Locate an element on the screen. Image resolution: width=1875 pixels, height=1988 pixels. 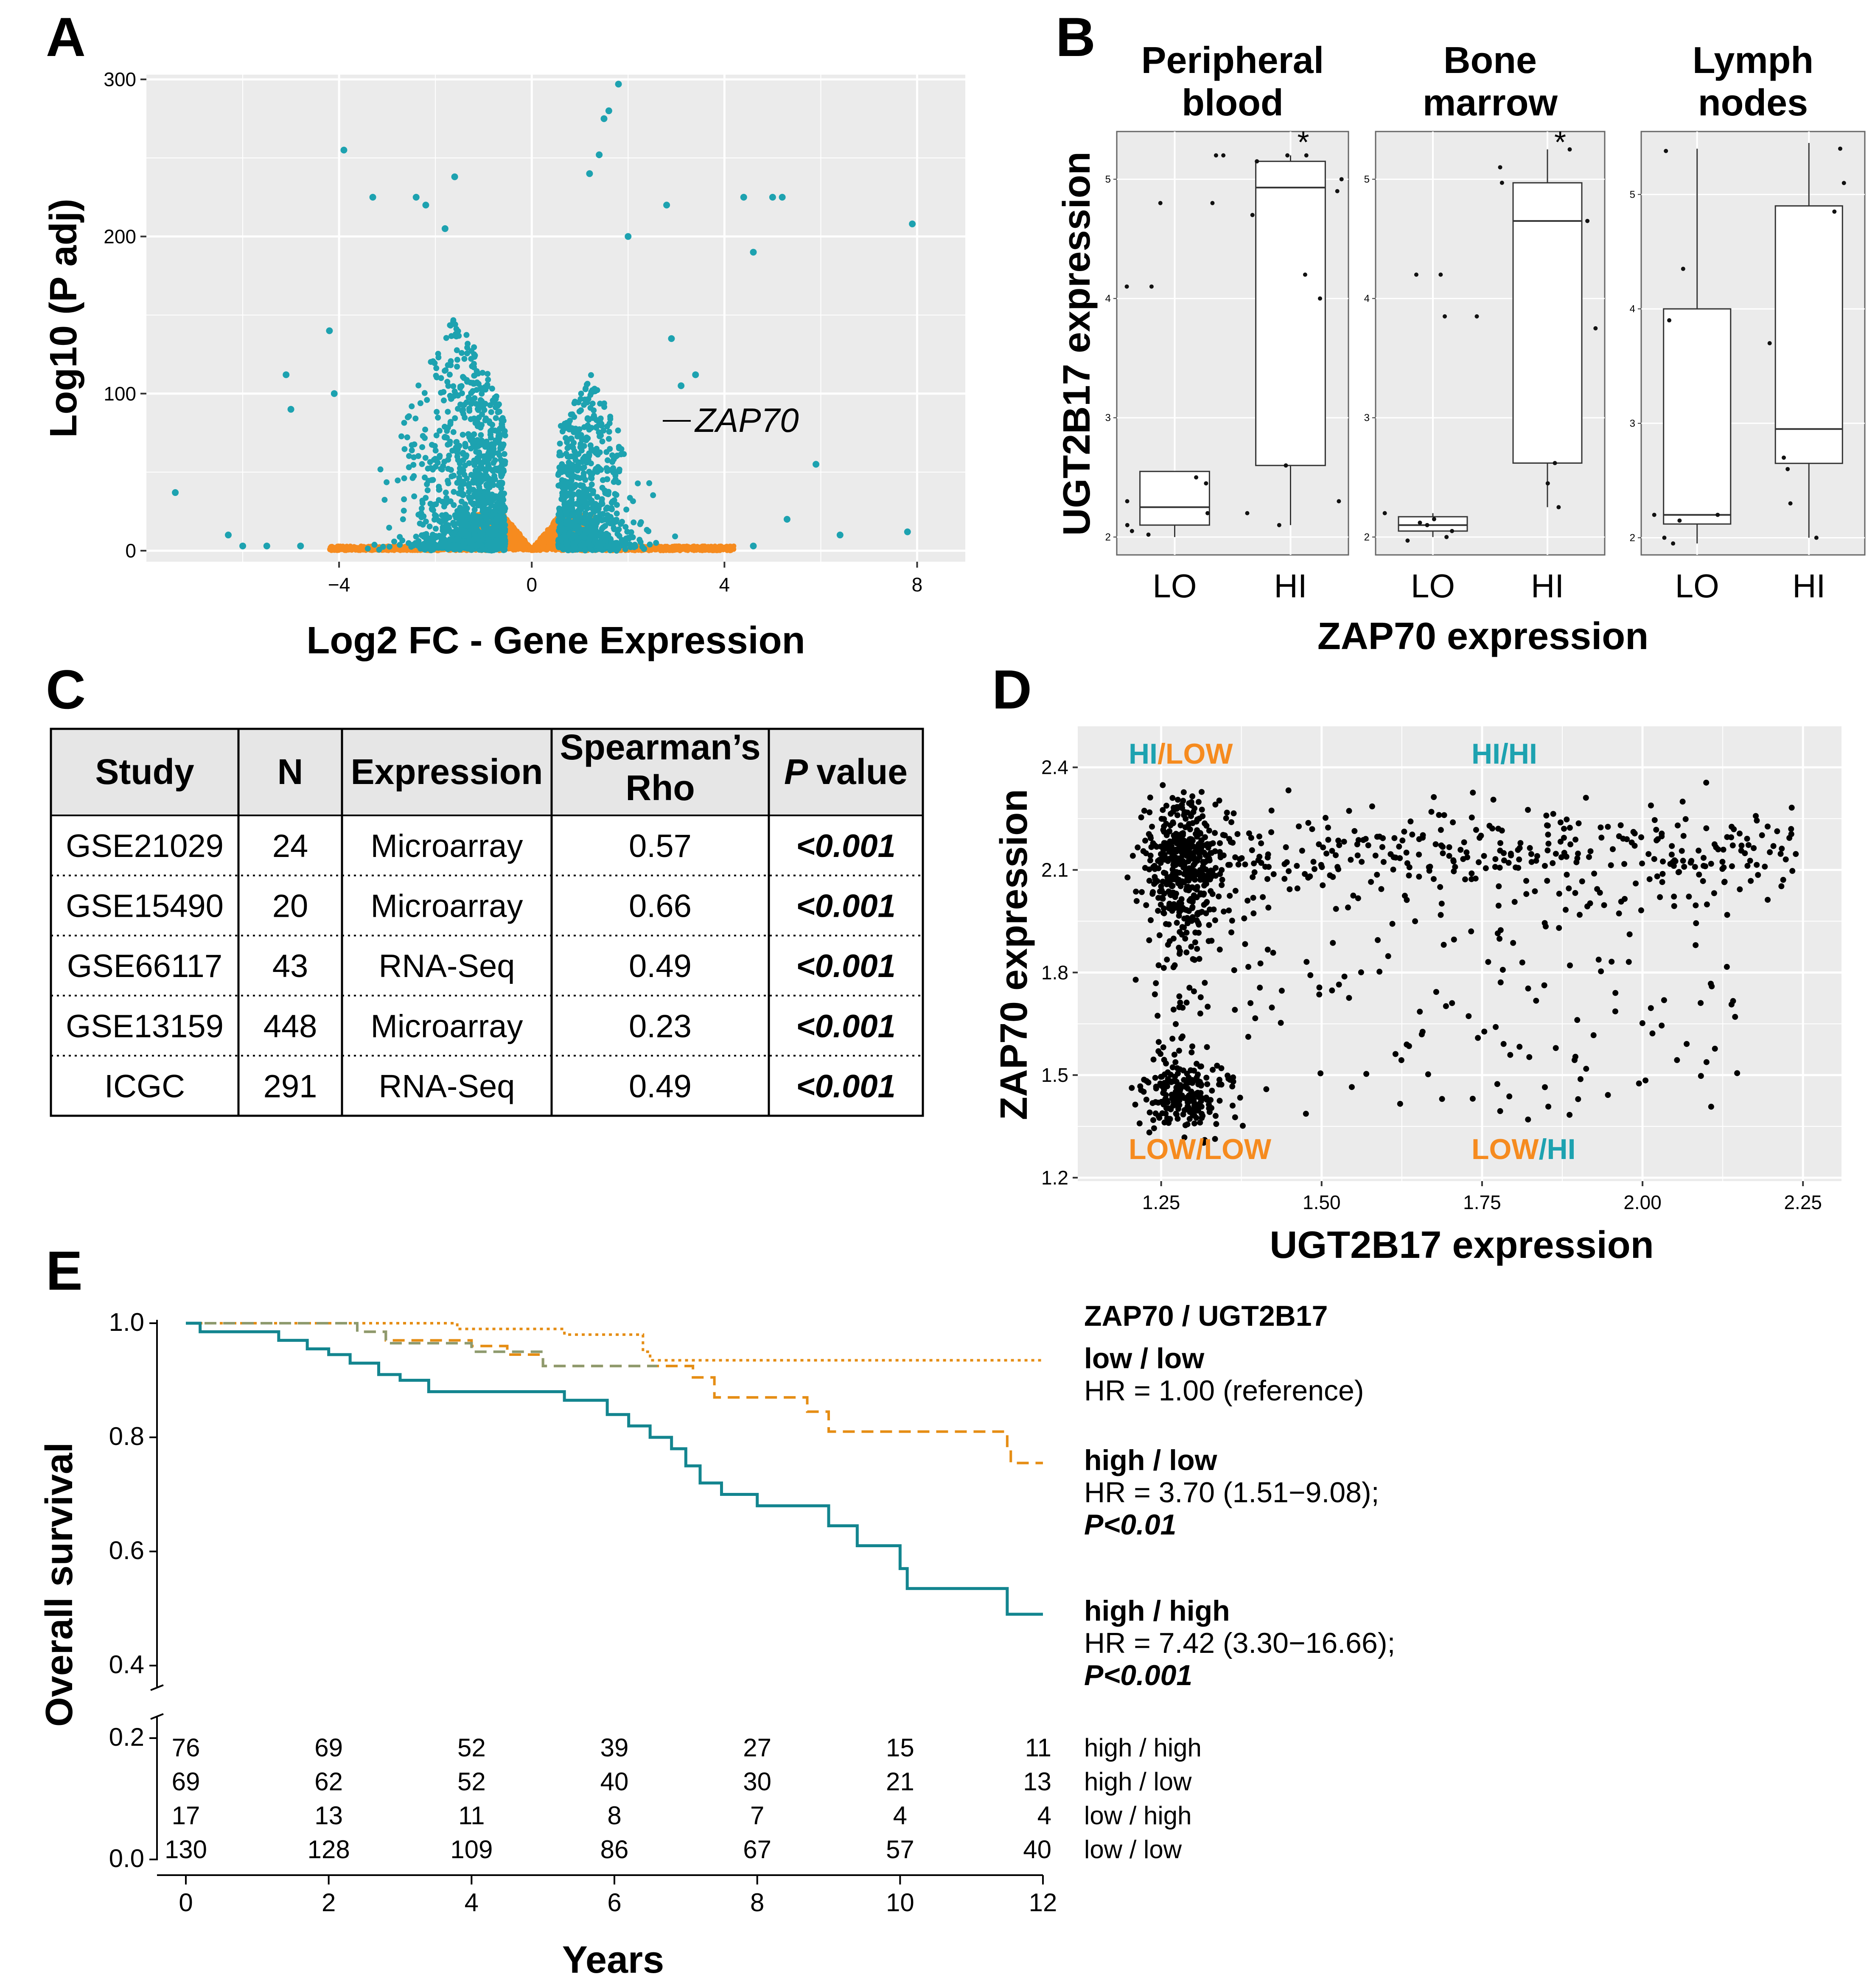
volcano-plot-area is located at coordinates (555, 318).